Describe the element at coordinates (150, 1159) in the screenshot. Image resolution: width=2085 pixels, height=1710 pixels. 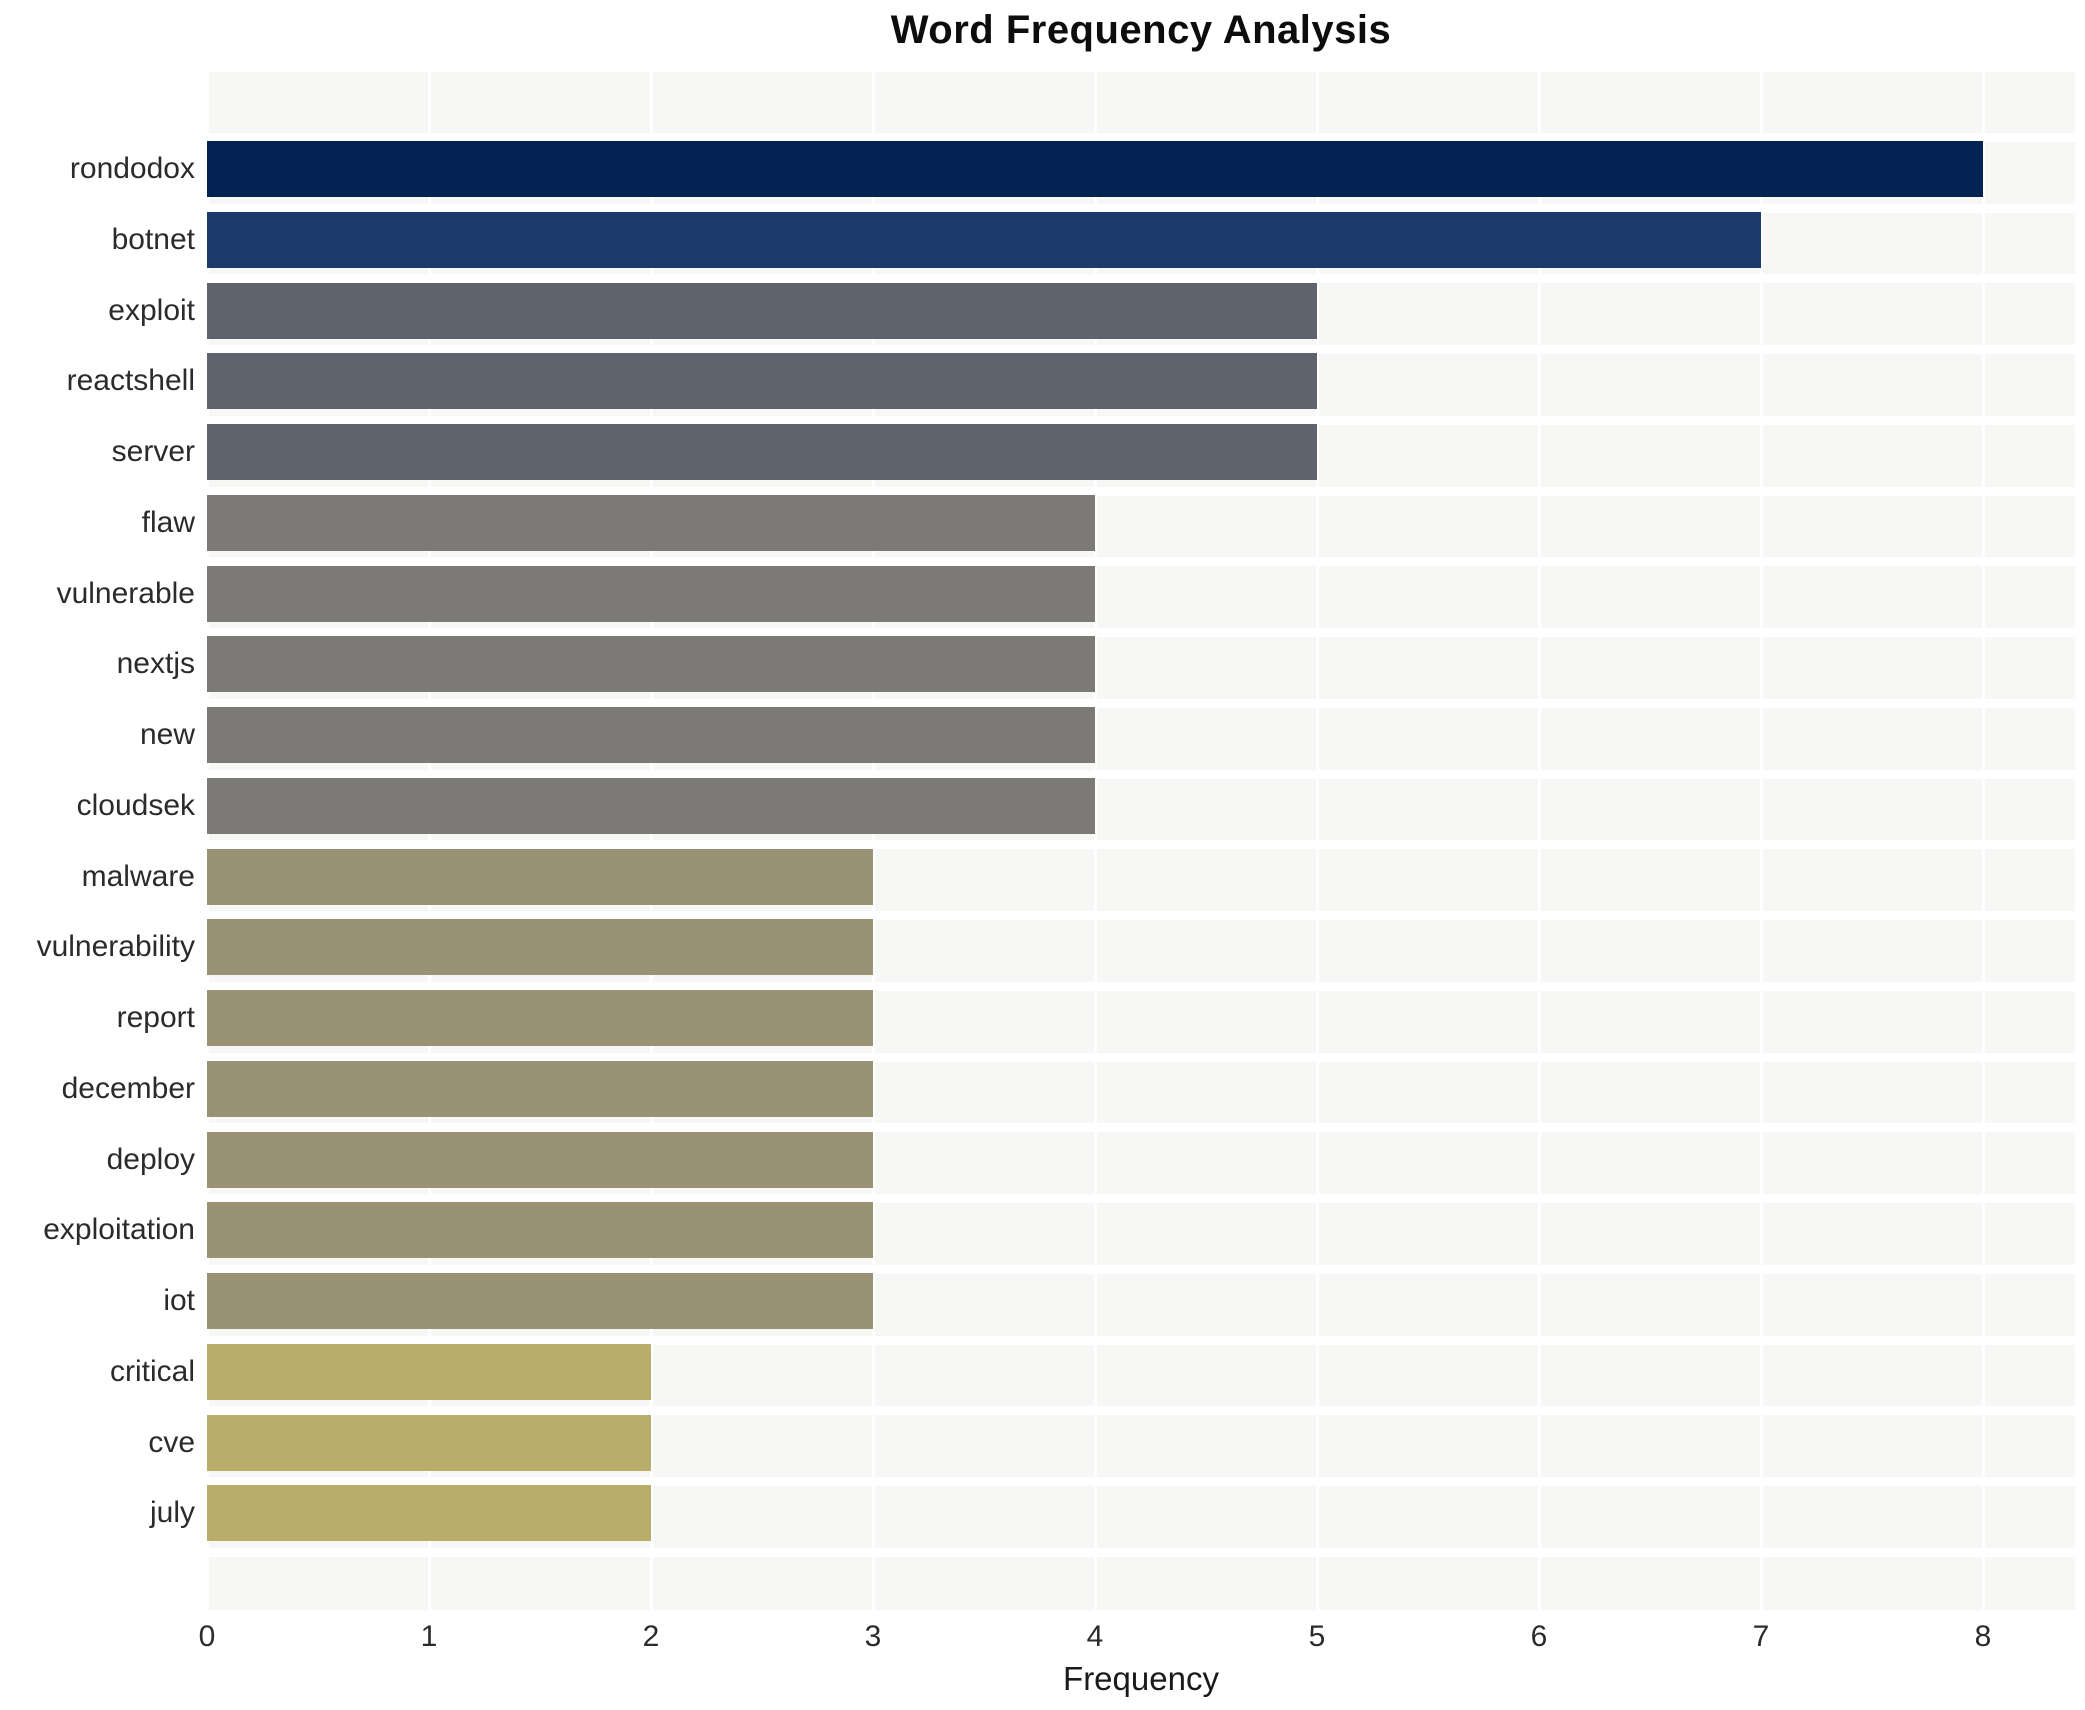
I see `y-tick-label-deploy: deploy` at that location.